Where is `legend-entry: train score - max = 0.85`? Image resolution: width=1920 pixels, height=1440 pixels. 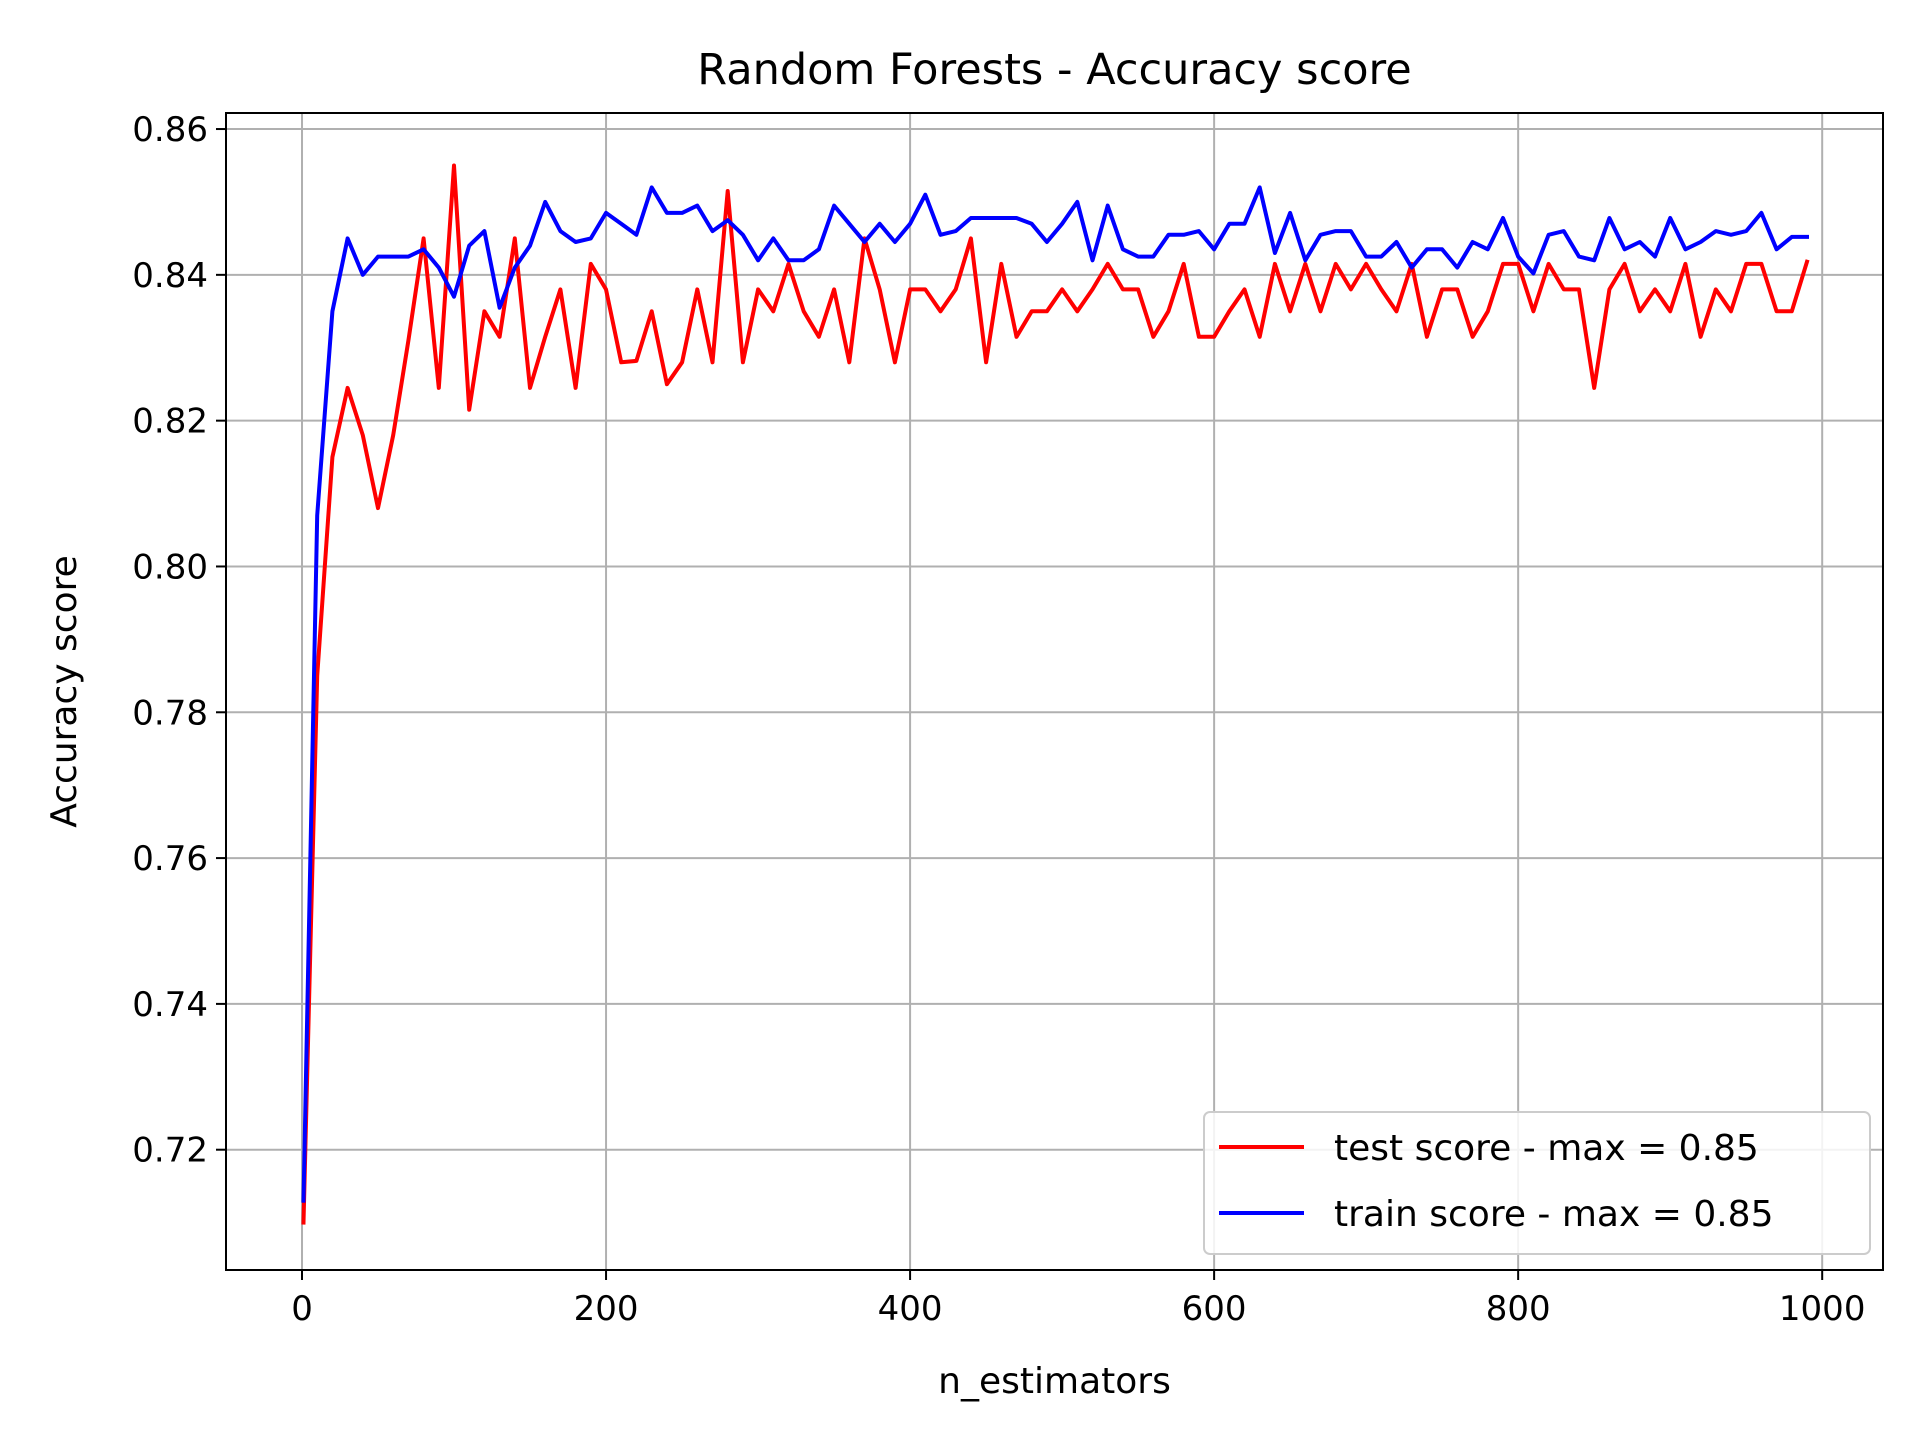
legend-entry: train score - max = 0.85 is located at coordinates (1554, 1214).